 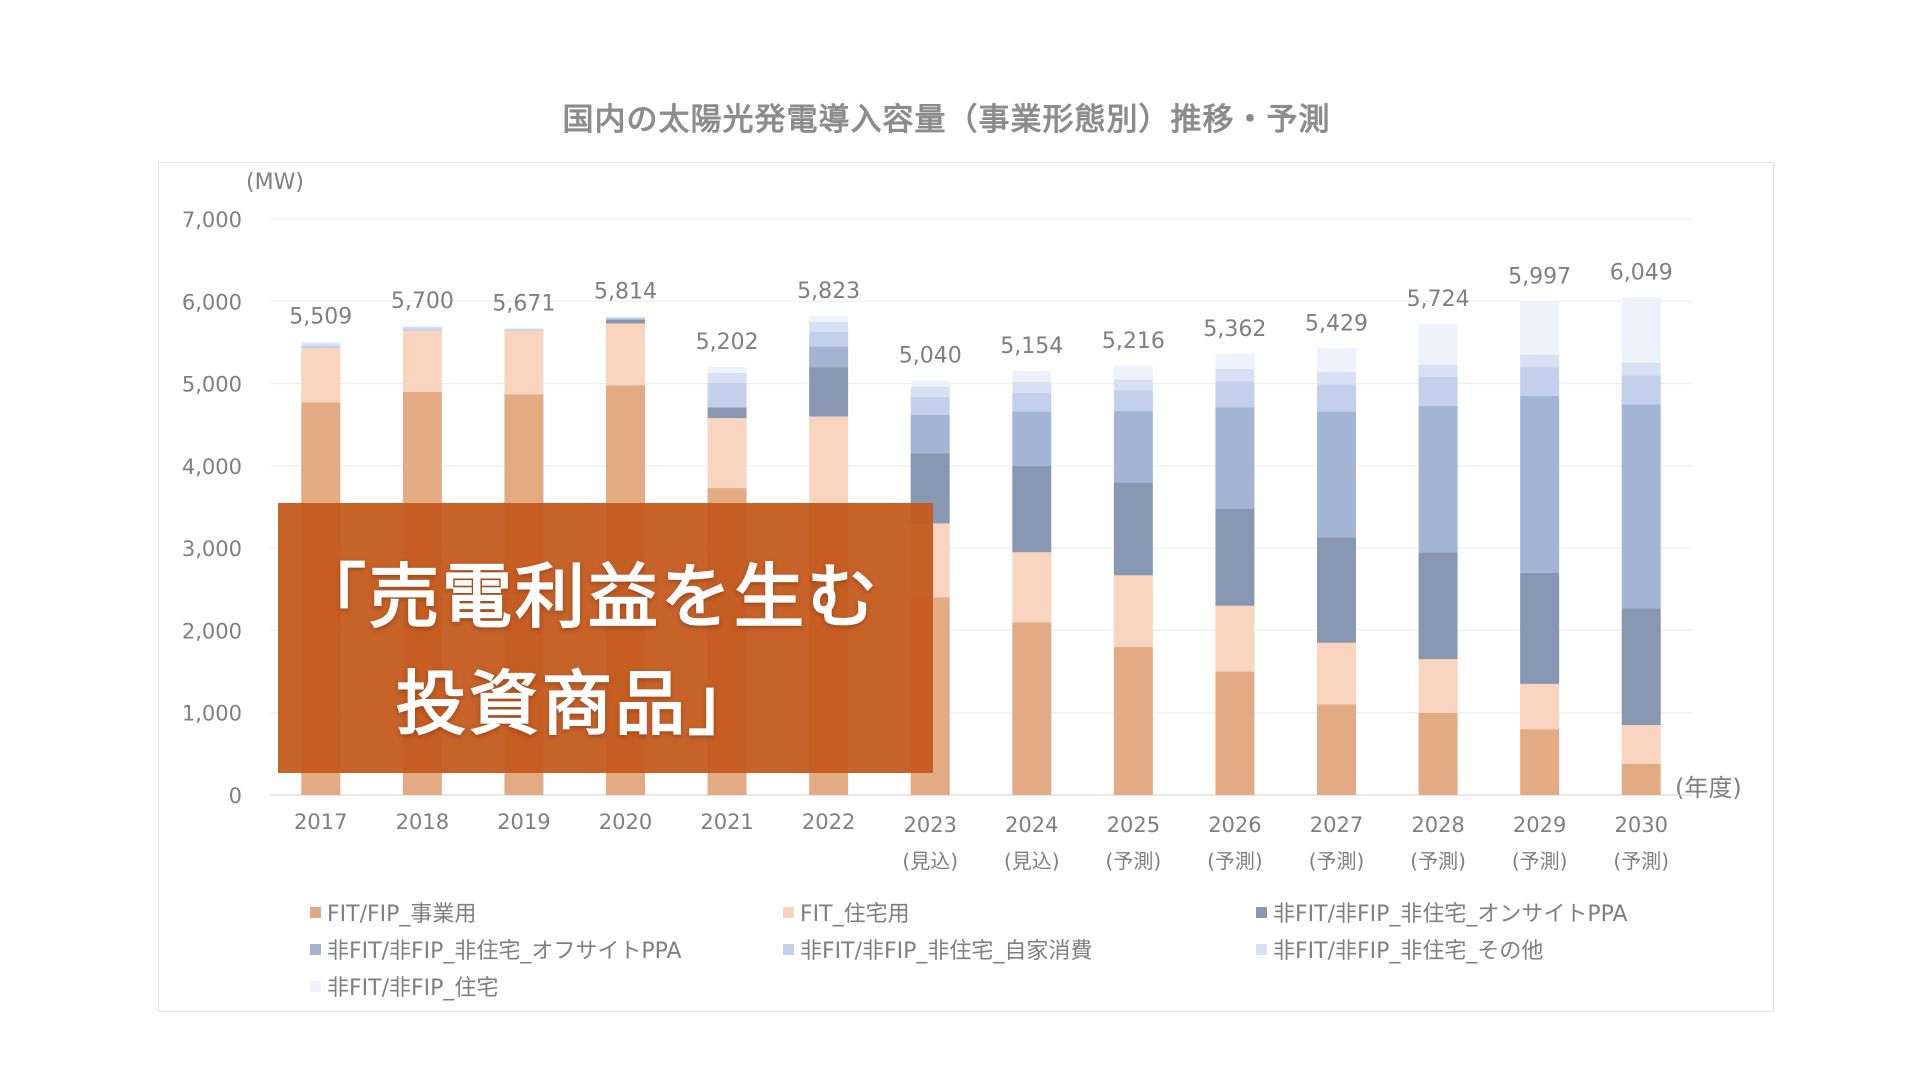 I want to click on x-tick-label: 2026, so click(x=1234, y=825).